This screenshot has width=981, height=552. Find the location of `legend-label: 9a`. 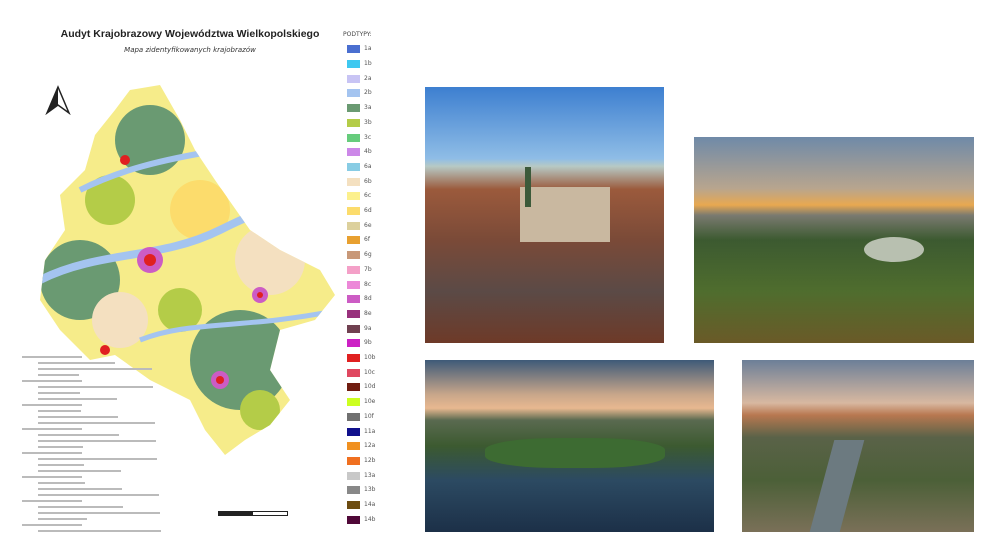

legend-label: 9a is located at coordinates (368, 328).